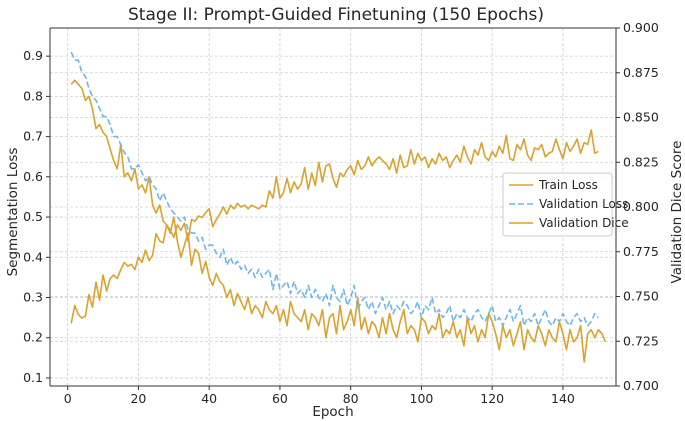 Image resolution: width=685 pixels, height=421 pixels. I want to click on y-tick-label-right: 0.700, so click(641, 385).